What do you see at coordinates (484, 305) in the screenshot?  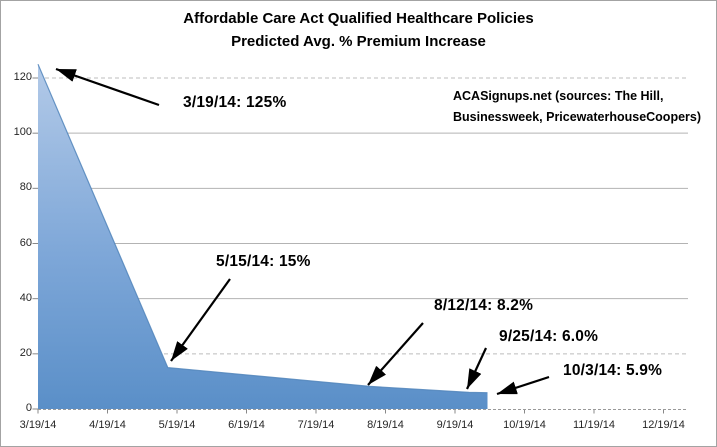 I see `annotation-label-3: 8/12/14: 8.2%` at bounding box center [484, 305].